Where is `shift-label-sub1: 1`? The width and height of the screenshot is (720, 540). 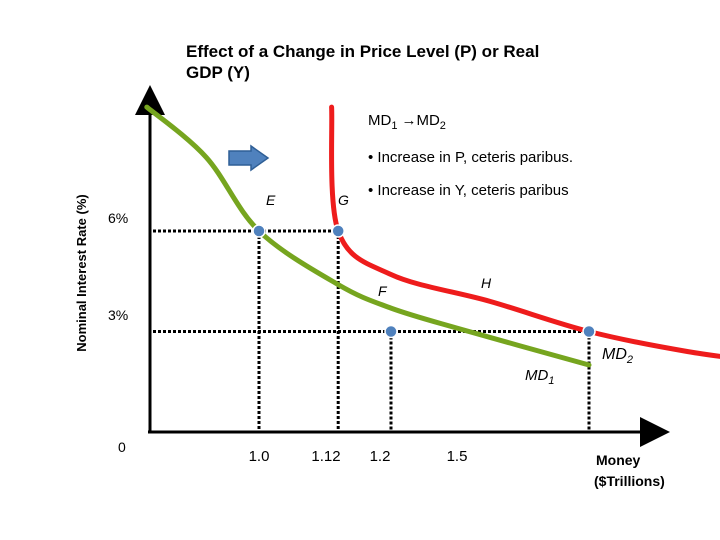 shift-label-sub1: 1 is located at coordinates (394, 126).